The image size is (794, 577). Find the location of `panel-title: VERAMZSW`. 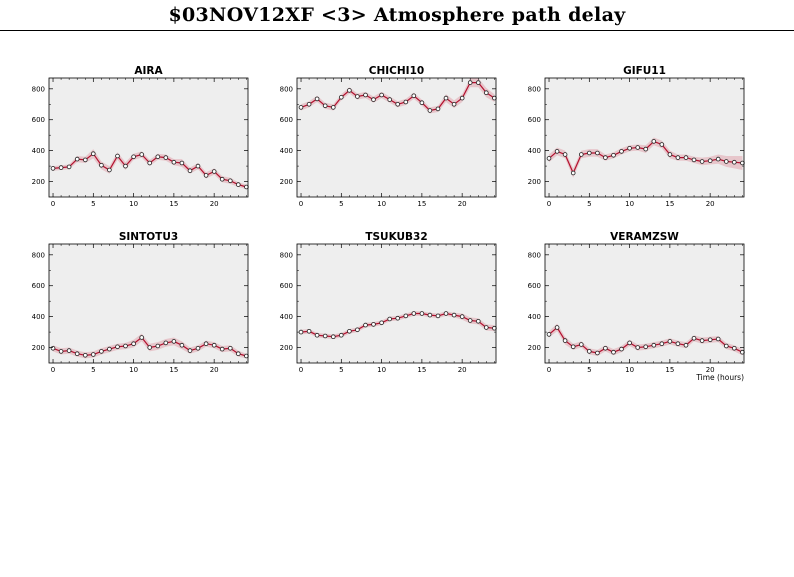

panel-title: VERAMZSW is located at coordinates (644, 237).